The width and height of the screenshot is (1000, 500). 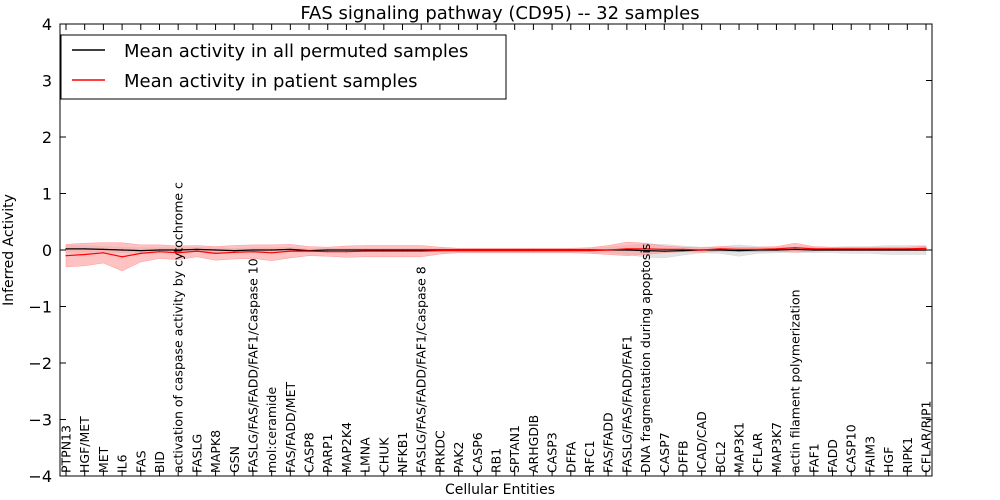 What do you see at coordinates (47, 24) in the screenshot?
I see `y-tick-label: 4` at bounding box center [47, 24].